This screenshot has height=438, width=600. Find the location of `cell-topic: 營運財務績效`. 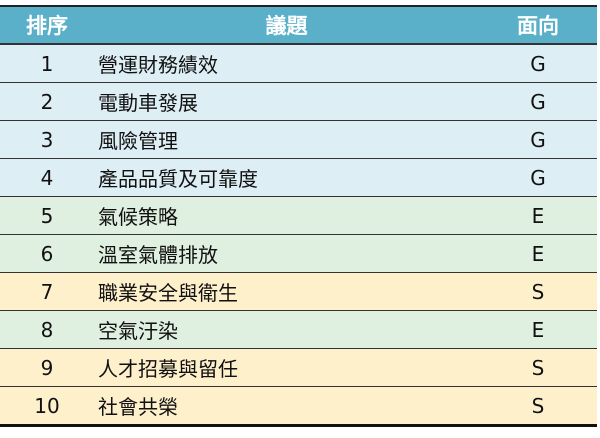

cell-topic: 營運財務績效 is located at coordinates (286, 63).